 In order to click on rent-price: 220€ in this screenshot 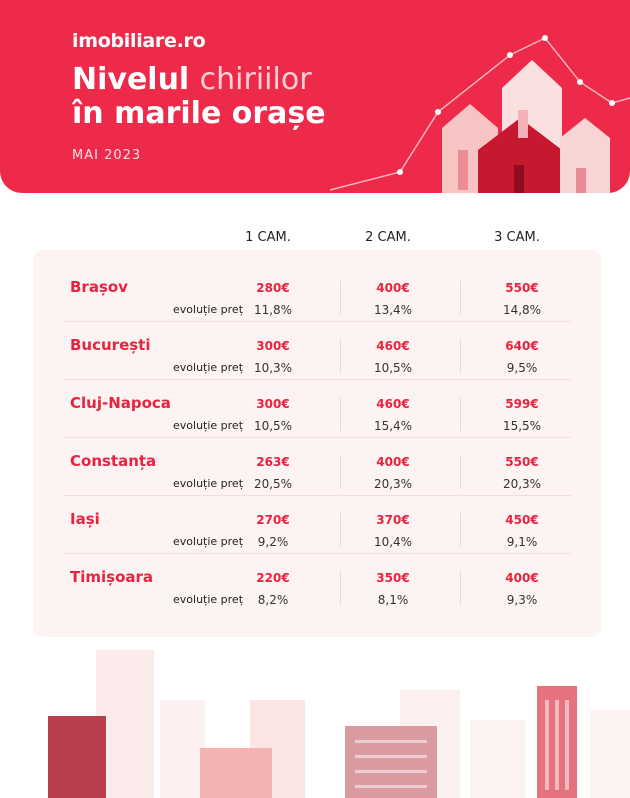, I will do `click(273, 578)`.